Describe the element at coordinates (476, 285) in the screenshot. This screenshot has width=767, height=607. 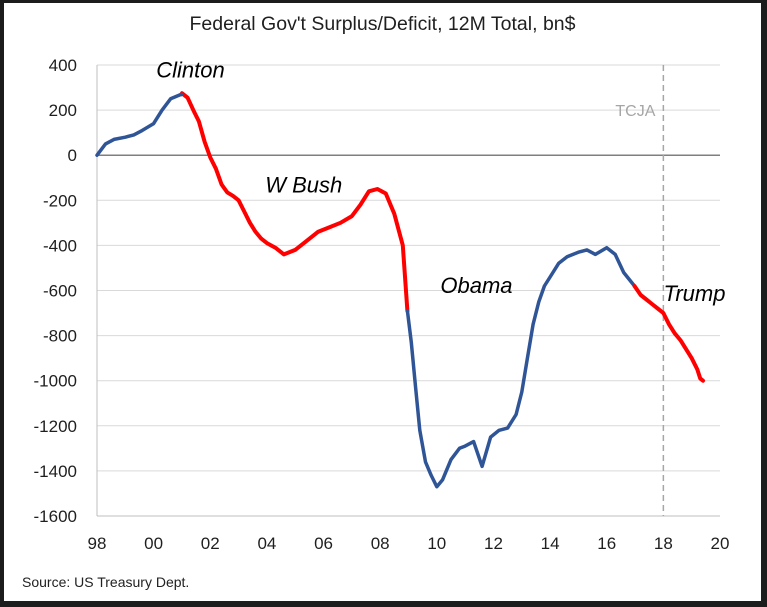
I see `annotation-label: Obama` at that location.